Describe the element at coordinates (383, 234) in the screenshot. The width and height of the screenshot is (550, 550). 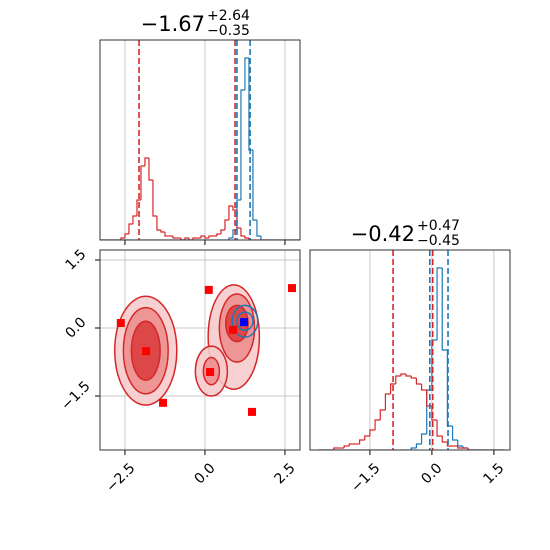
I see `title-value: −0.42` at that location.